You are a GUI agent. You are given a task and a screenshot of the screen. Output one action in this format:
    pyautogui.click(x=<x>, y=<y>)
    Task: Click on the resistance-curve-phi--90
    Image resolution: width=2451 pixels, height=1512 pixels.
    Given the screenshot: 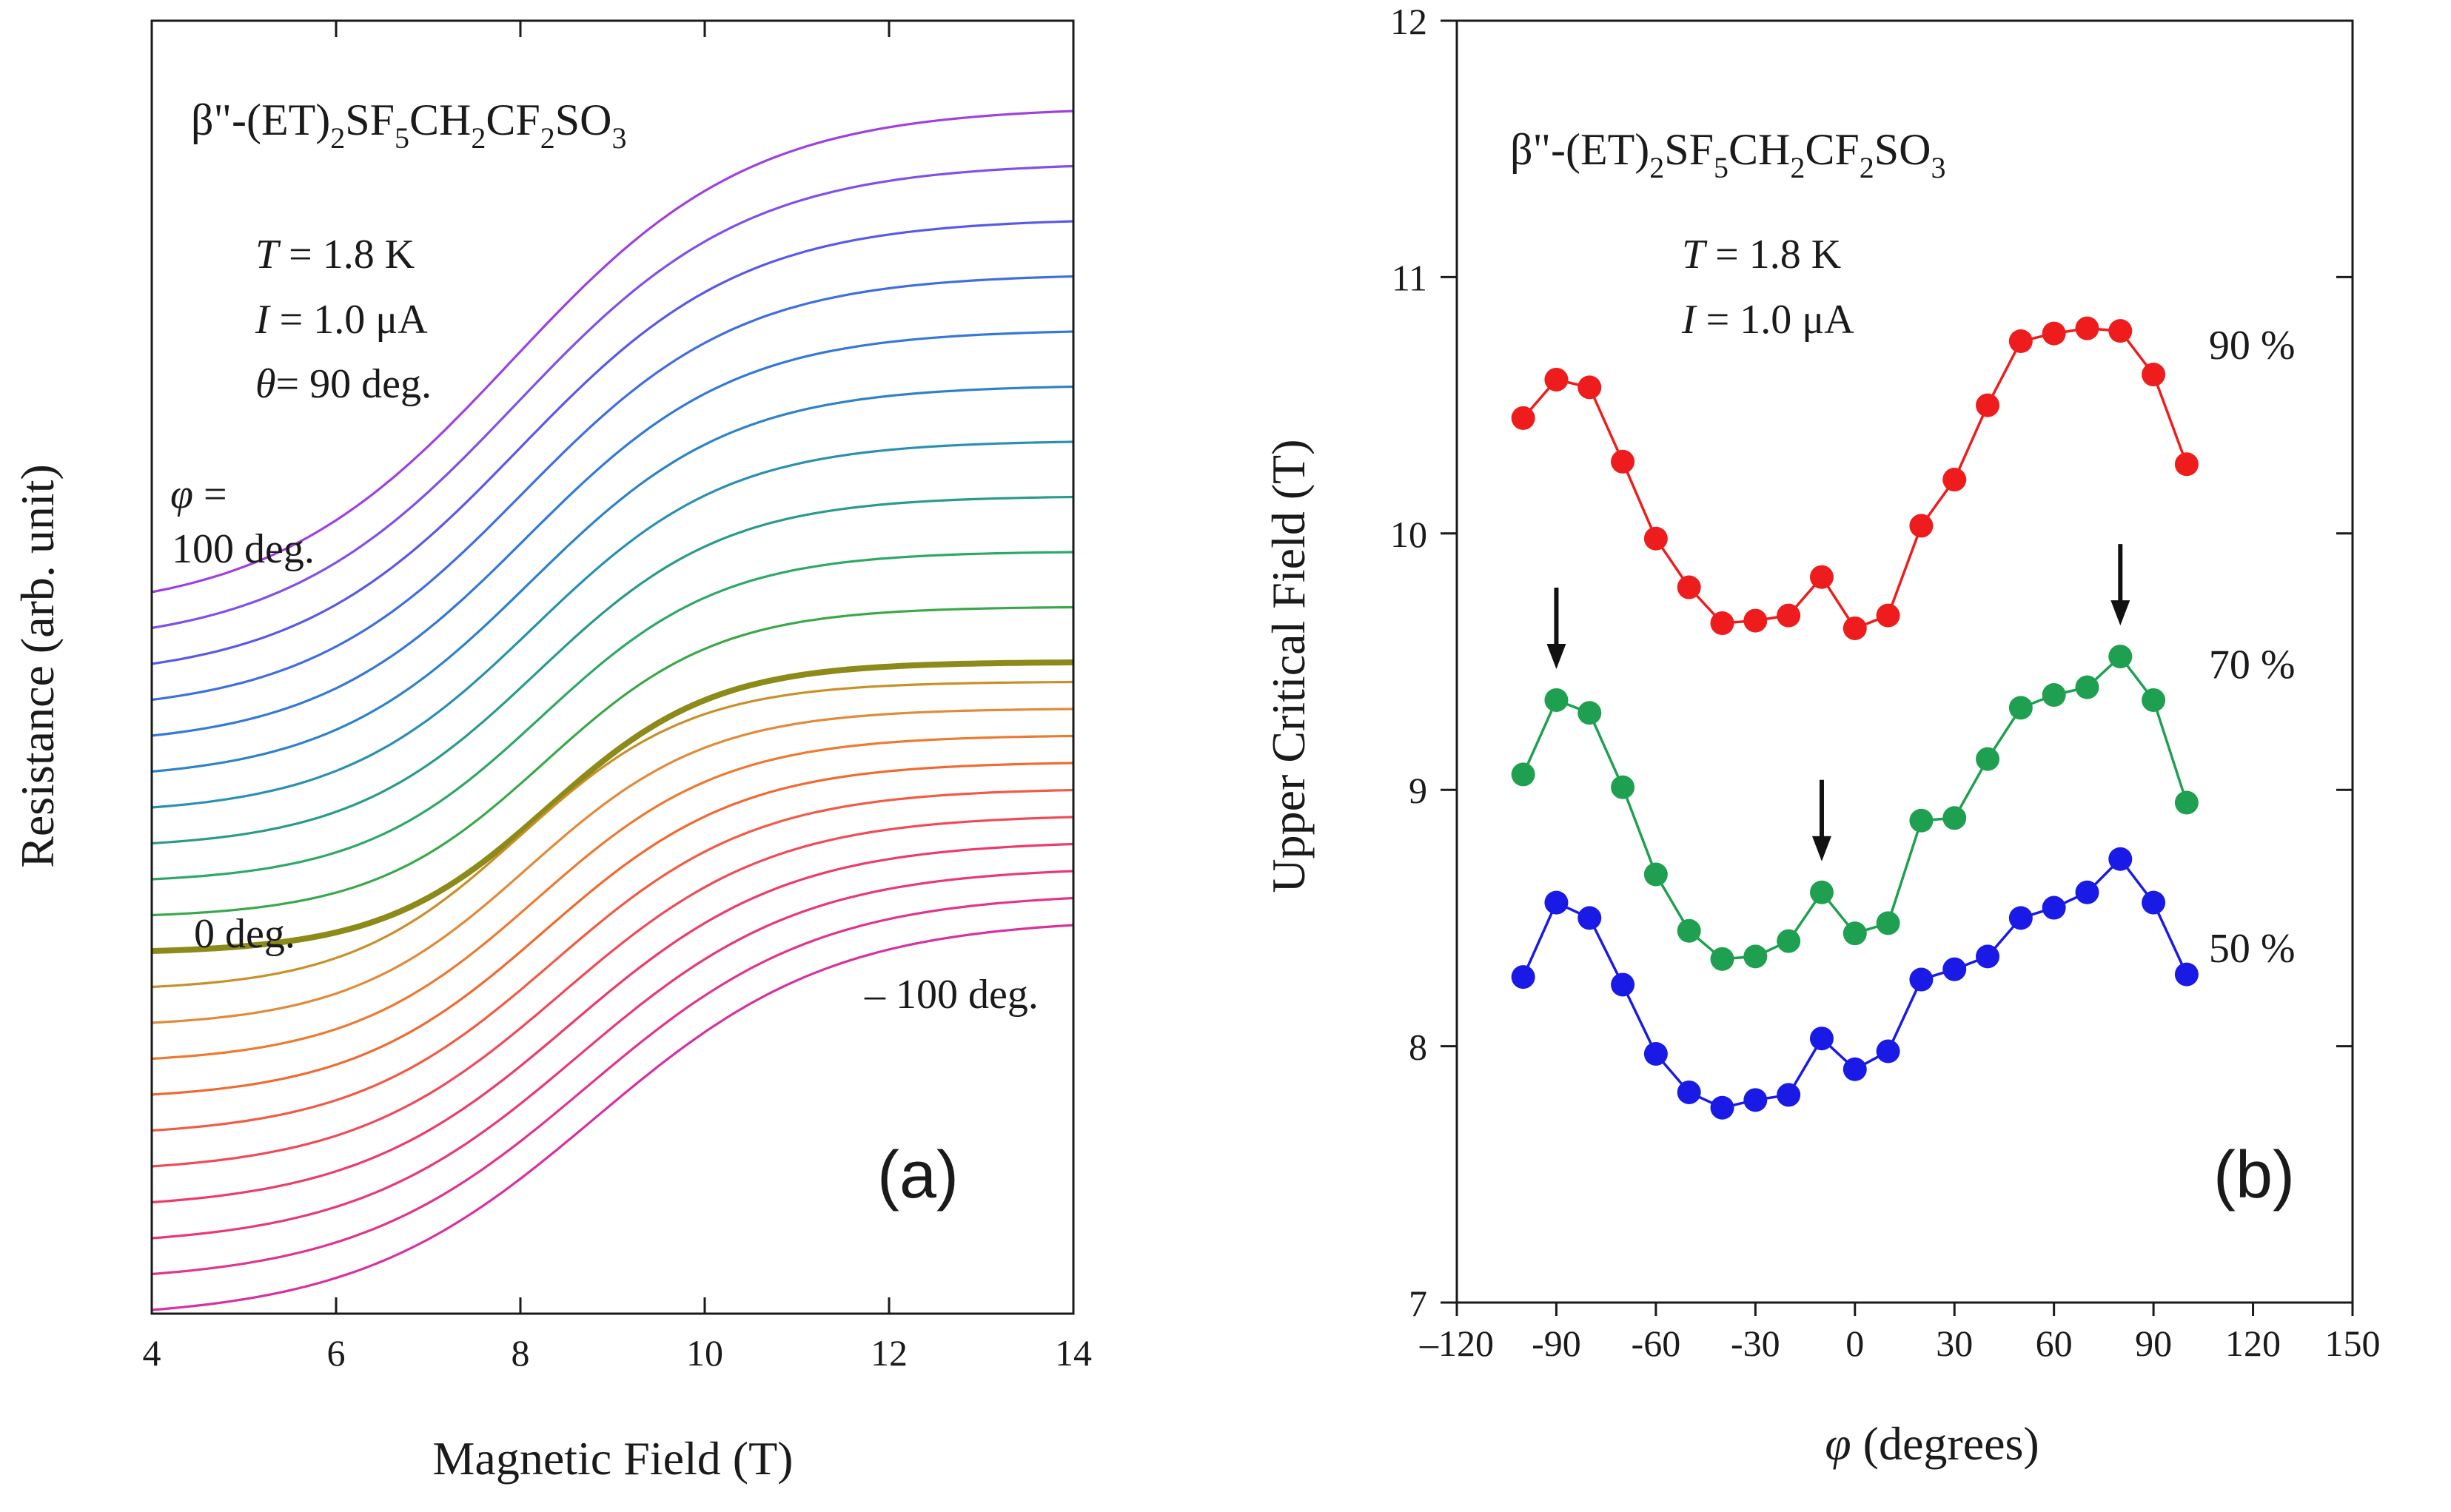 What is the action you would take?
    pyautogui.click(x=612, y=1086)
    